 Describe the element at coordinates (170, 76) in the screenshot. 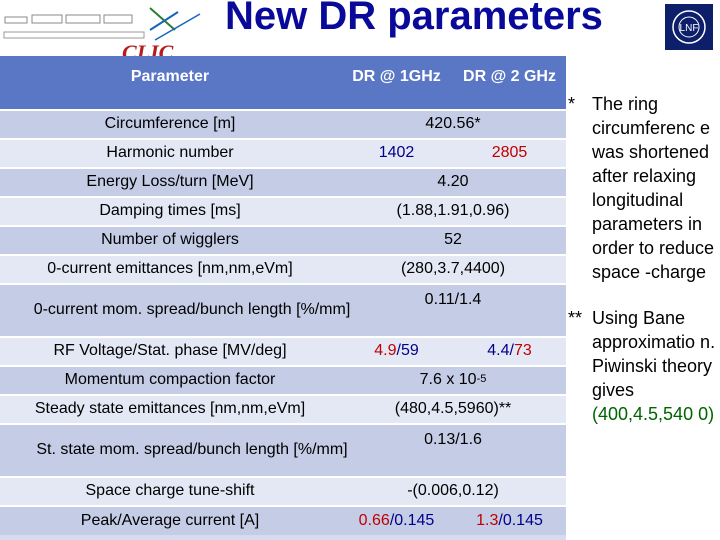

I see `header-parameter: Parameter` at that location.